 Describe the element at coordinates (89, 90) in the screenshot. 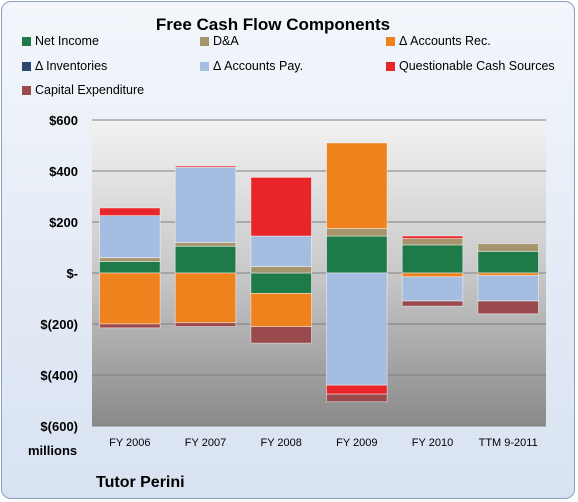

I see `legend-label-capital-expenditure: Capital Expenditure` at that location.